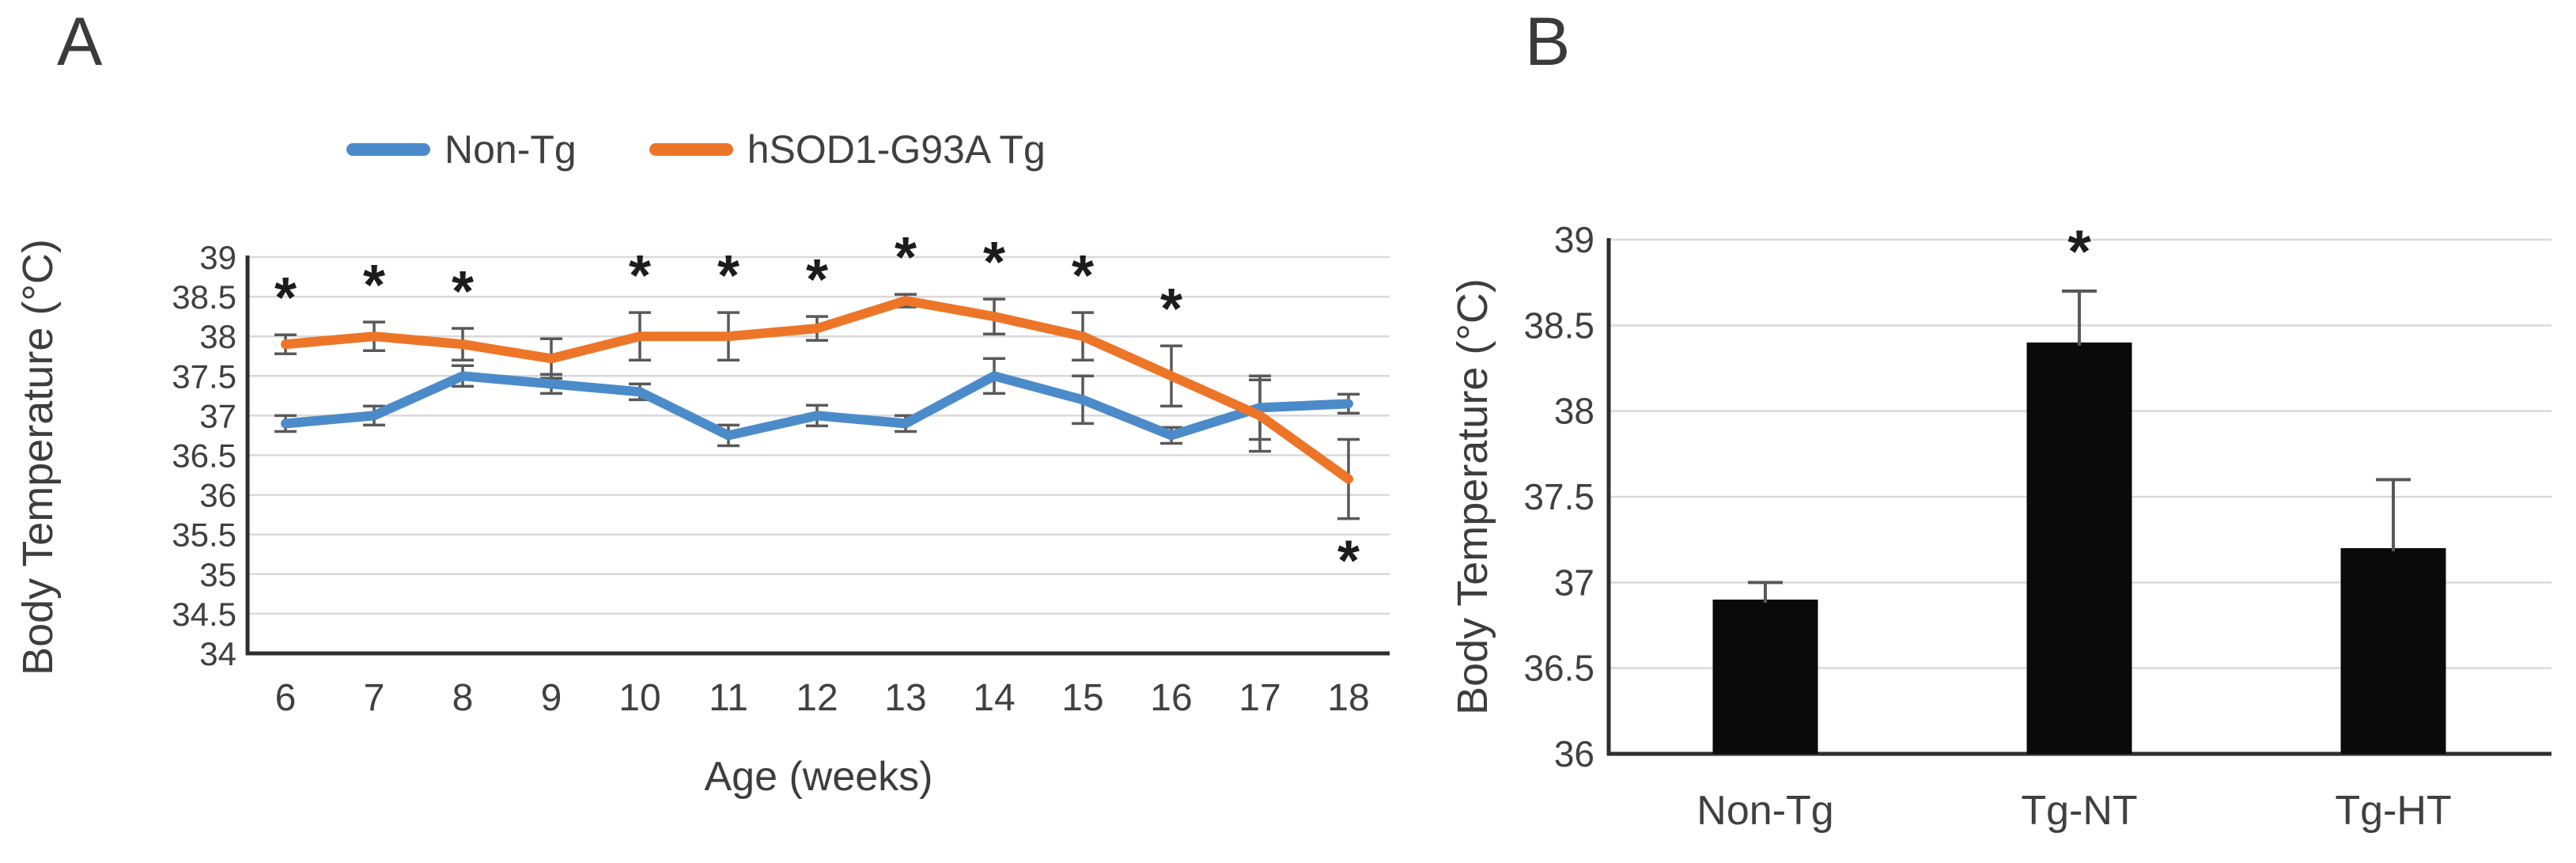  I want to click on x-tick-label: 7, so click(375, 698).